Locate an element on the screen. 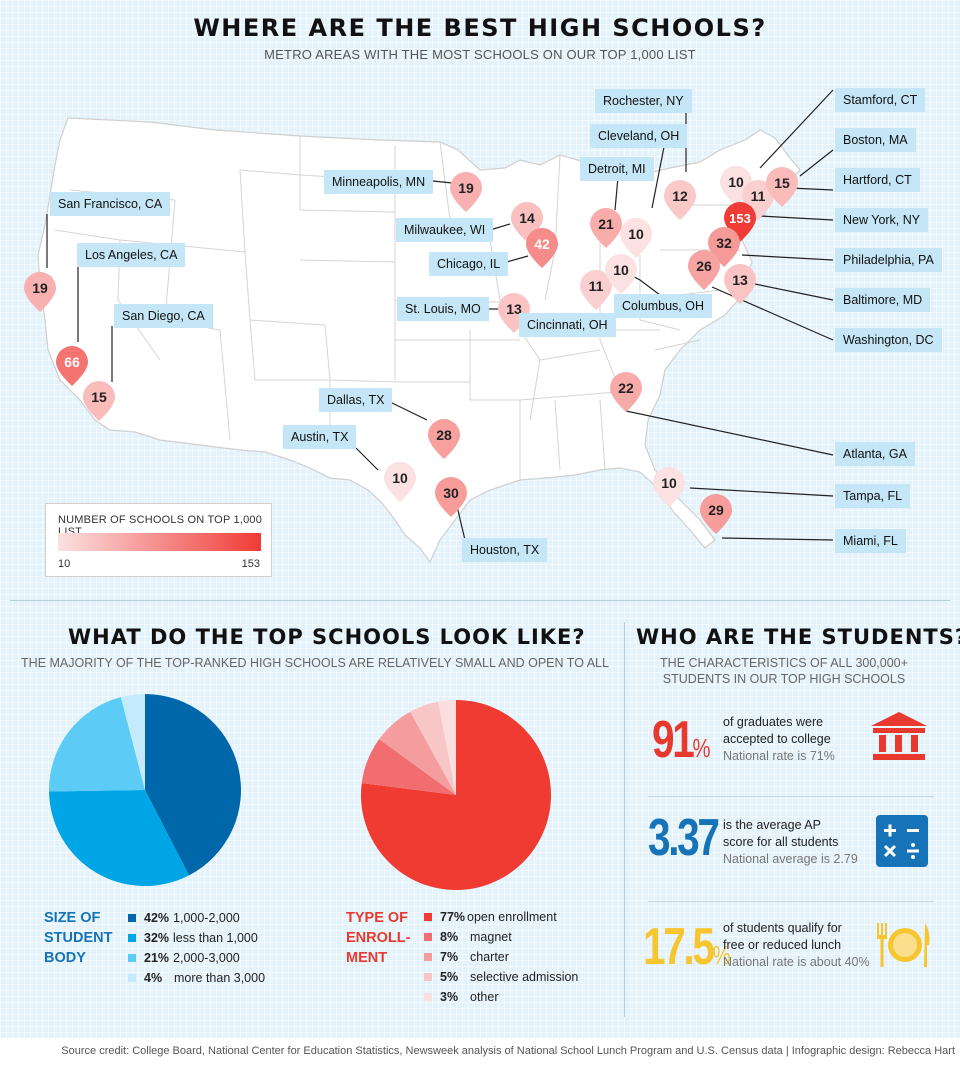 This screenshot has width=960, height=1065. size-key-swatch is located at coordinates (132, 918).